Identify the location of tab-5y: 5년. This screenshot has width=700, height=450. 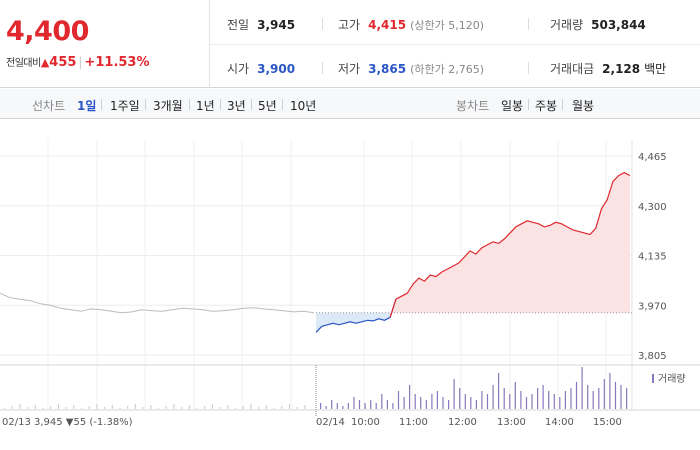
(267, 106).